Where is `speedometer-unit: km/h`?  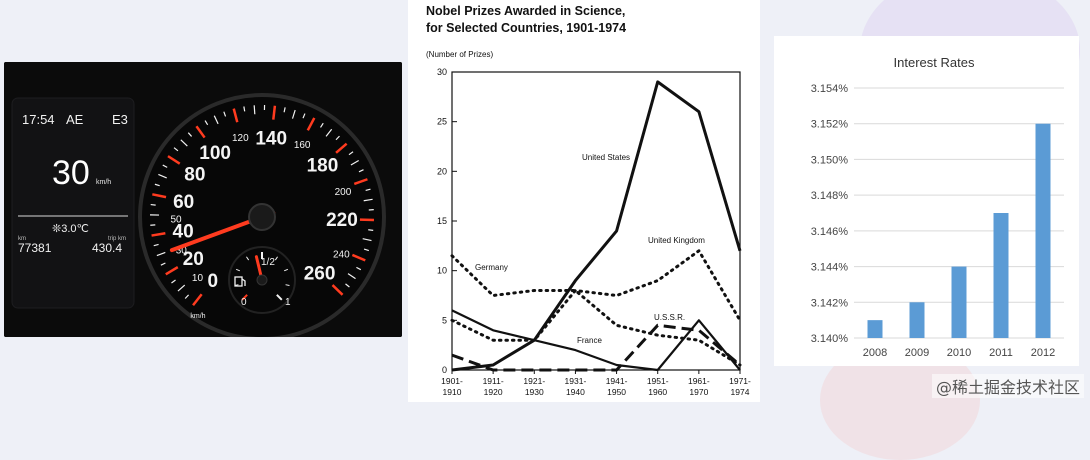 speedometer-unit: km/h is located at coordinates (197, 316).